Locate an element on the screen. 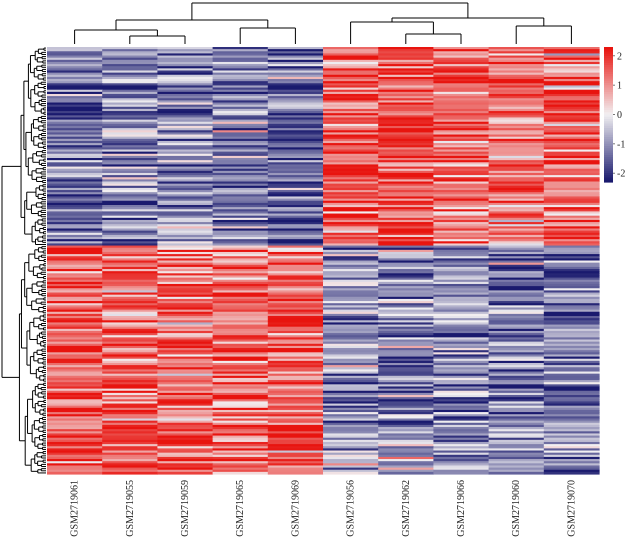  row-dendrogram is located at coordinates (23, 260).